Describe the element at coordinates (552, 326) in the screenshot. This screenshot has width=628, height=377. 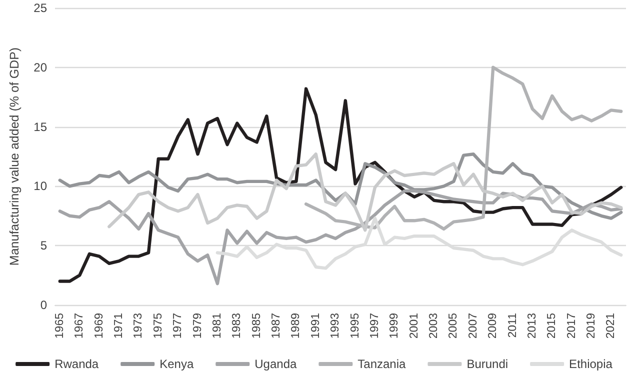
I see `x-tick-label: 2015` at that location.